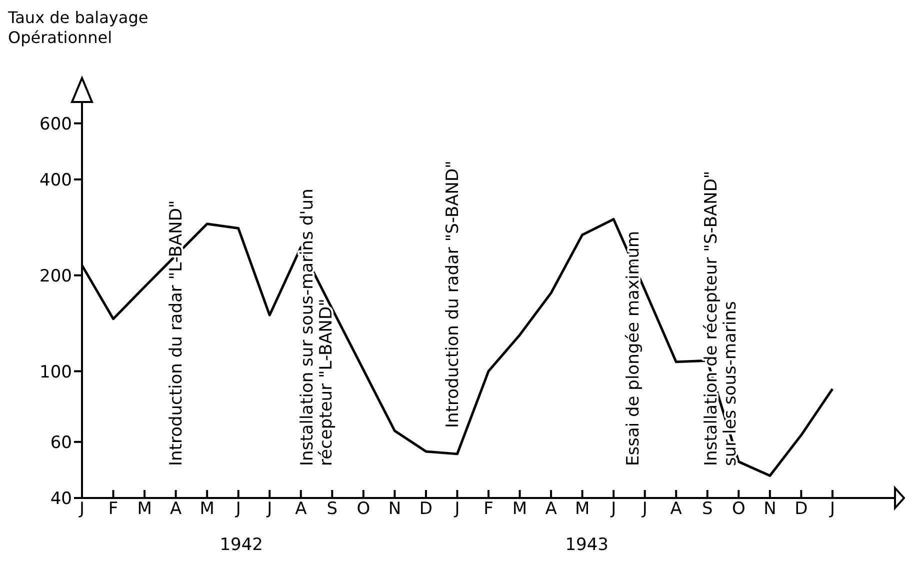  What do you see at coordinates (56, 124) in the screenshot?
I see `y-tick-label: 600` at bounding box center [56, 124].